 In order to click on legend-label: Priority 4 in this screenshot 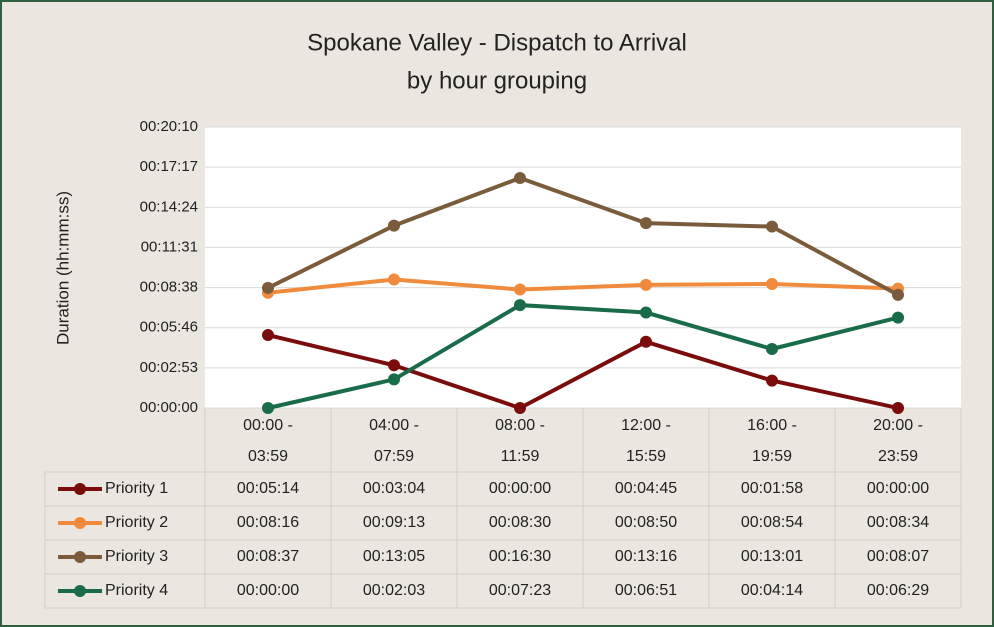, I will do `click(136, 590)`.